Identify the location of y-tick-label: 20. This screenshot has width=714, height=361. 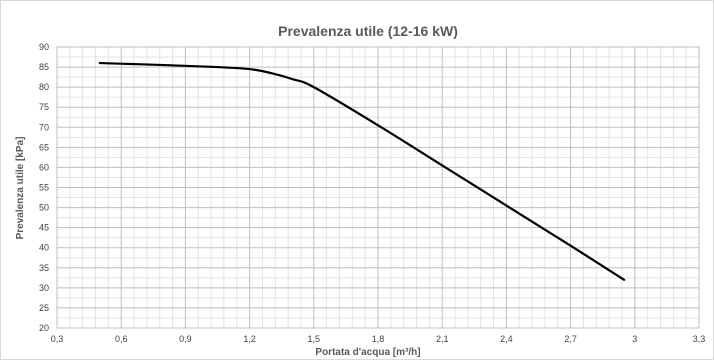
(44, 328).